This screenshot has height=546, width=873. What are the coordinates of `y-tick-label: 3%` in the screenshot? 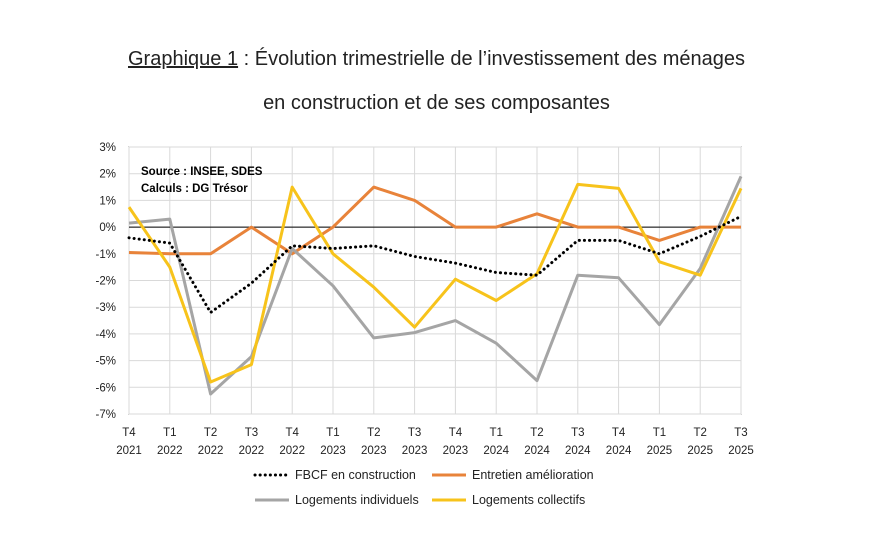 It's located at (107, 148).